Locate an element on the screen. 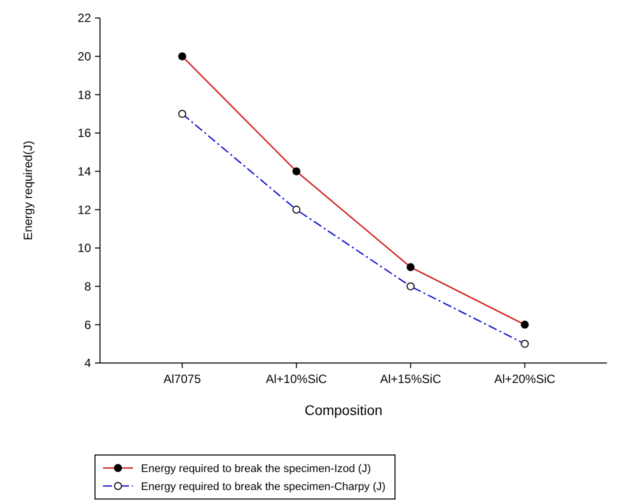 This screenshot has width=622, height=501. y-tick-label: 4 is located at coordinates (88, 363).